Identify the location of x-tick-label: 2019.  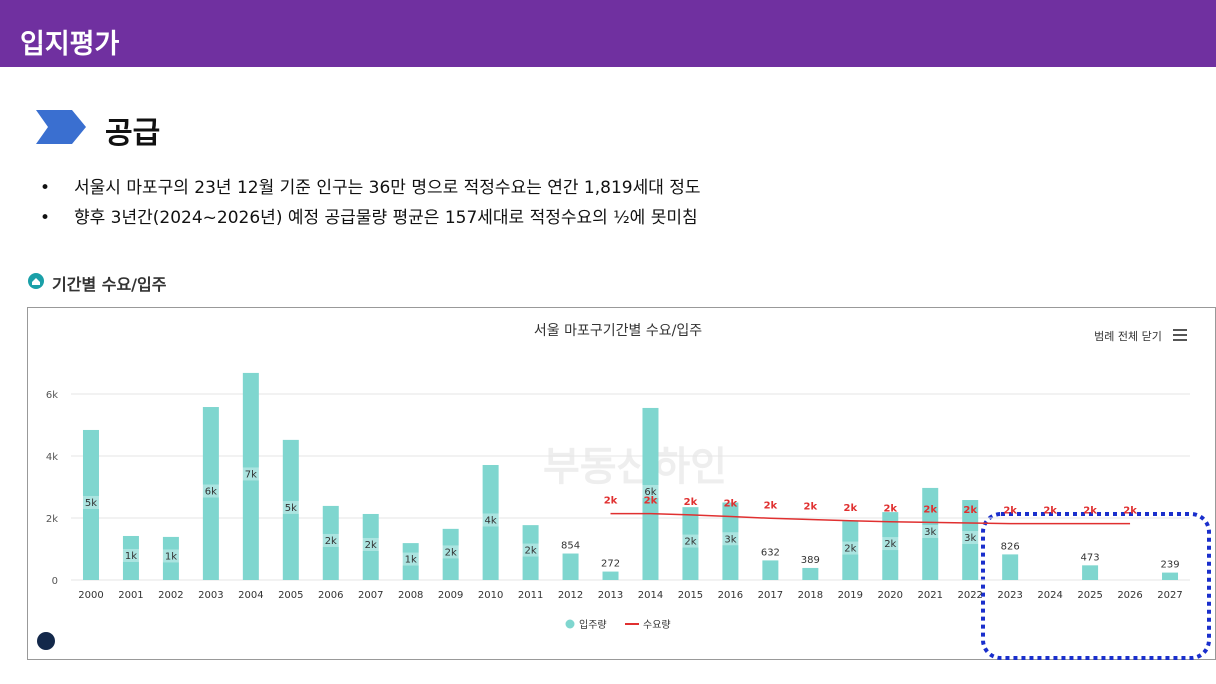
(850, 595).